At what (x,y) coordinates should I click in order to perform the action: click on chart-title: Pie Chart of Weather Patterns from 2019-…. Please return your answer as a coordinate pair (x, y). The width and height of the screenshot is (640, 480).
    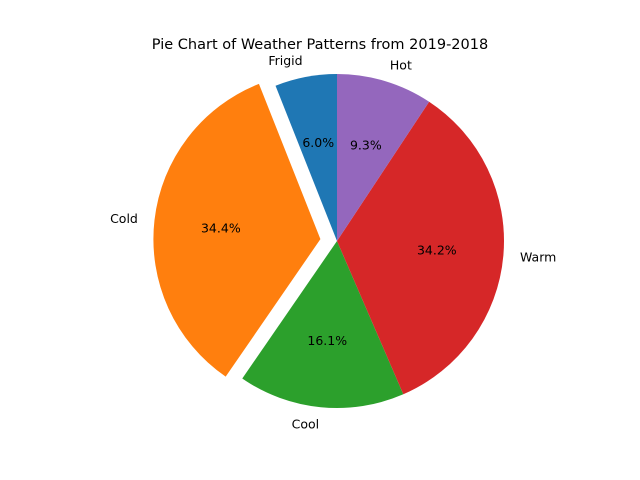
    Looking at the image, I should click on (320, 45).